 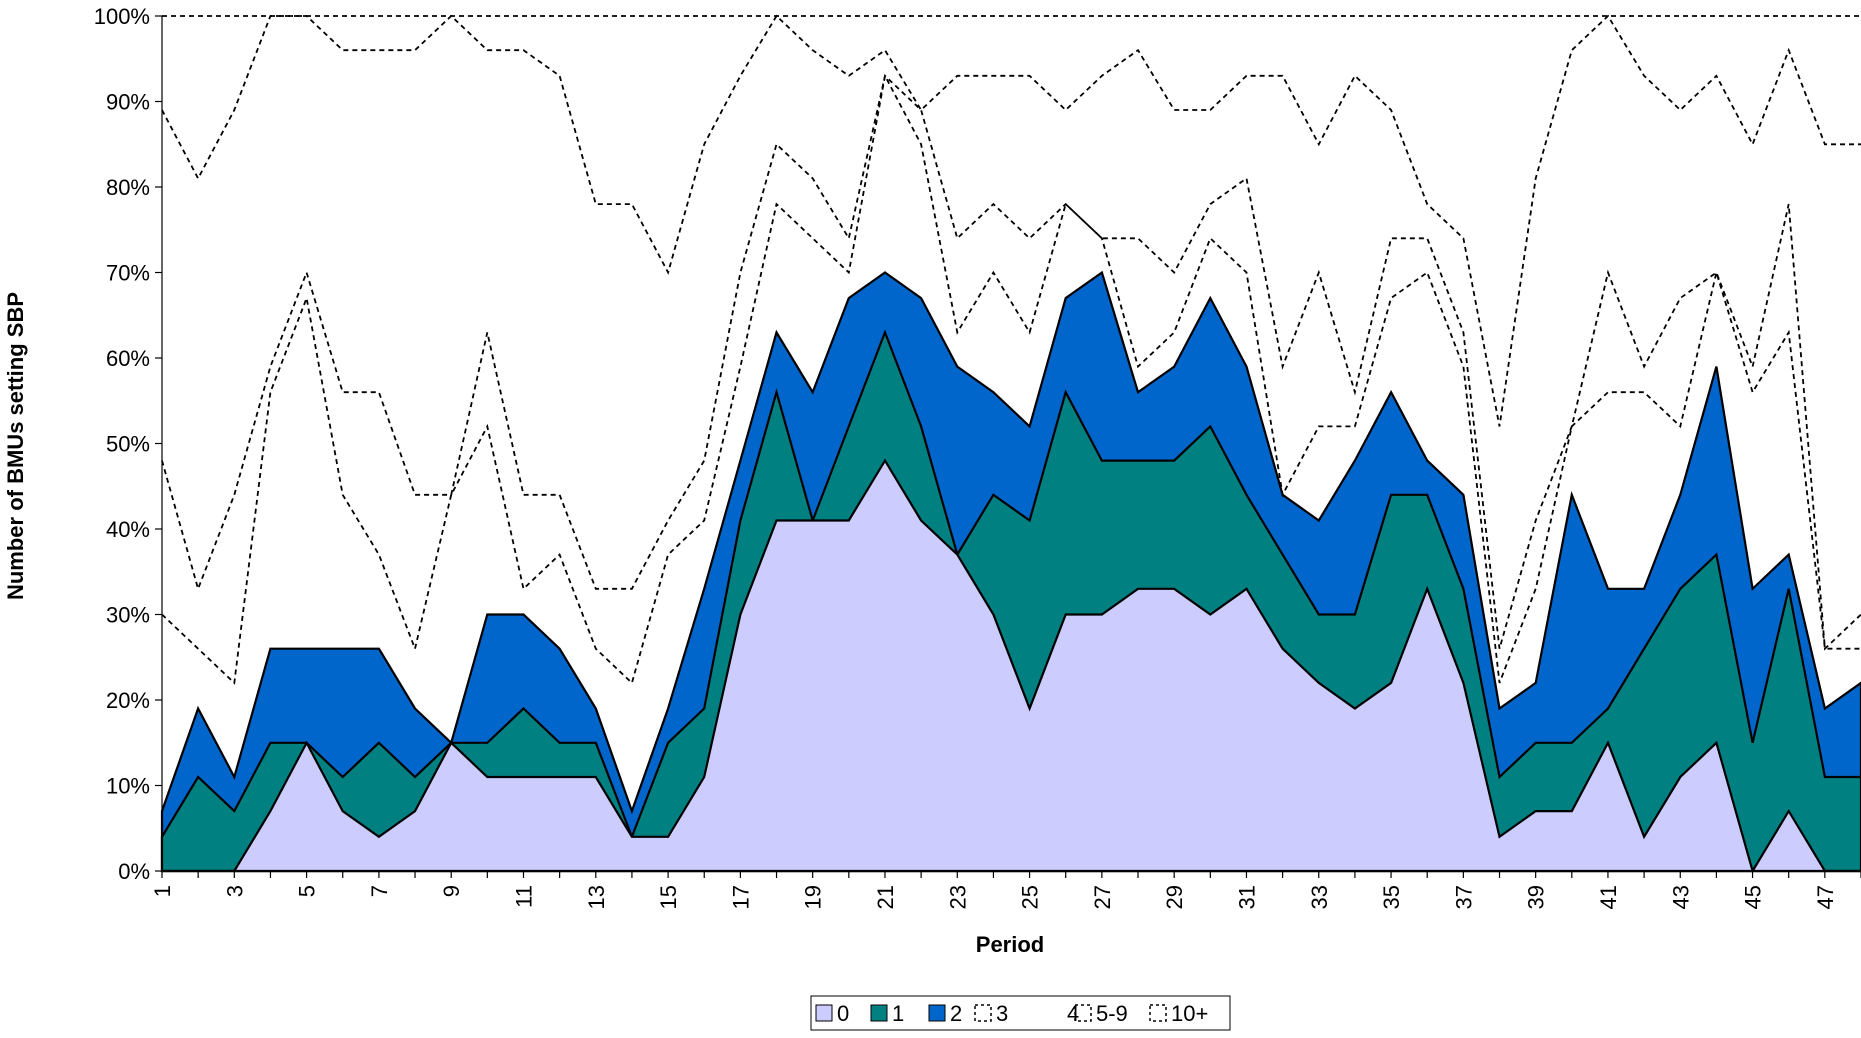 I want to click on x-tick-label: 9, so click(x=451, y=891).